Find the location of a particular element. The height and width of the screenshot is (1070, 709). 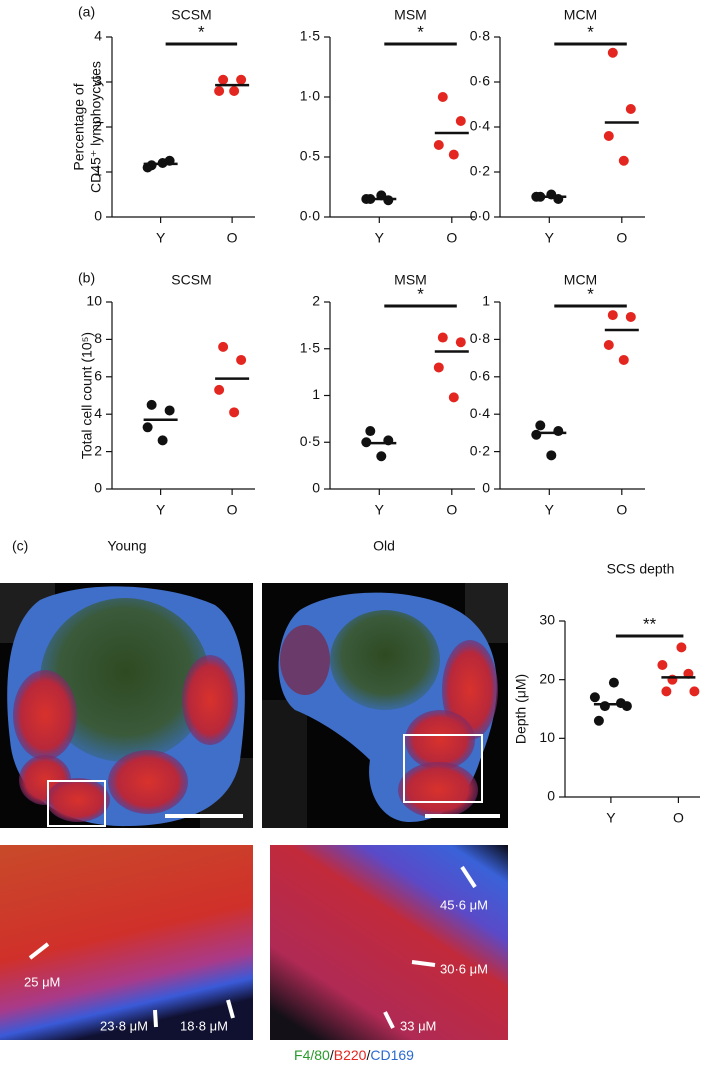

stain-f480: F4/80 is located at coordinates (312, 1055).